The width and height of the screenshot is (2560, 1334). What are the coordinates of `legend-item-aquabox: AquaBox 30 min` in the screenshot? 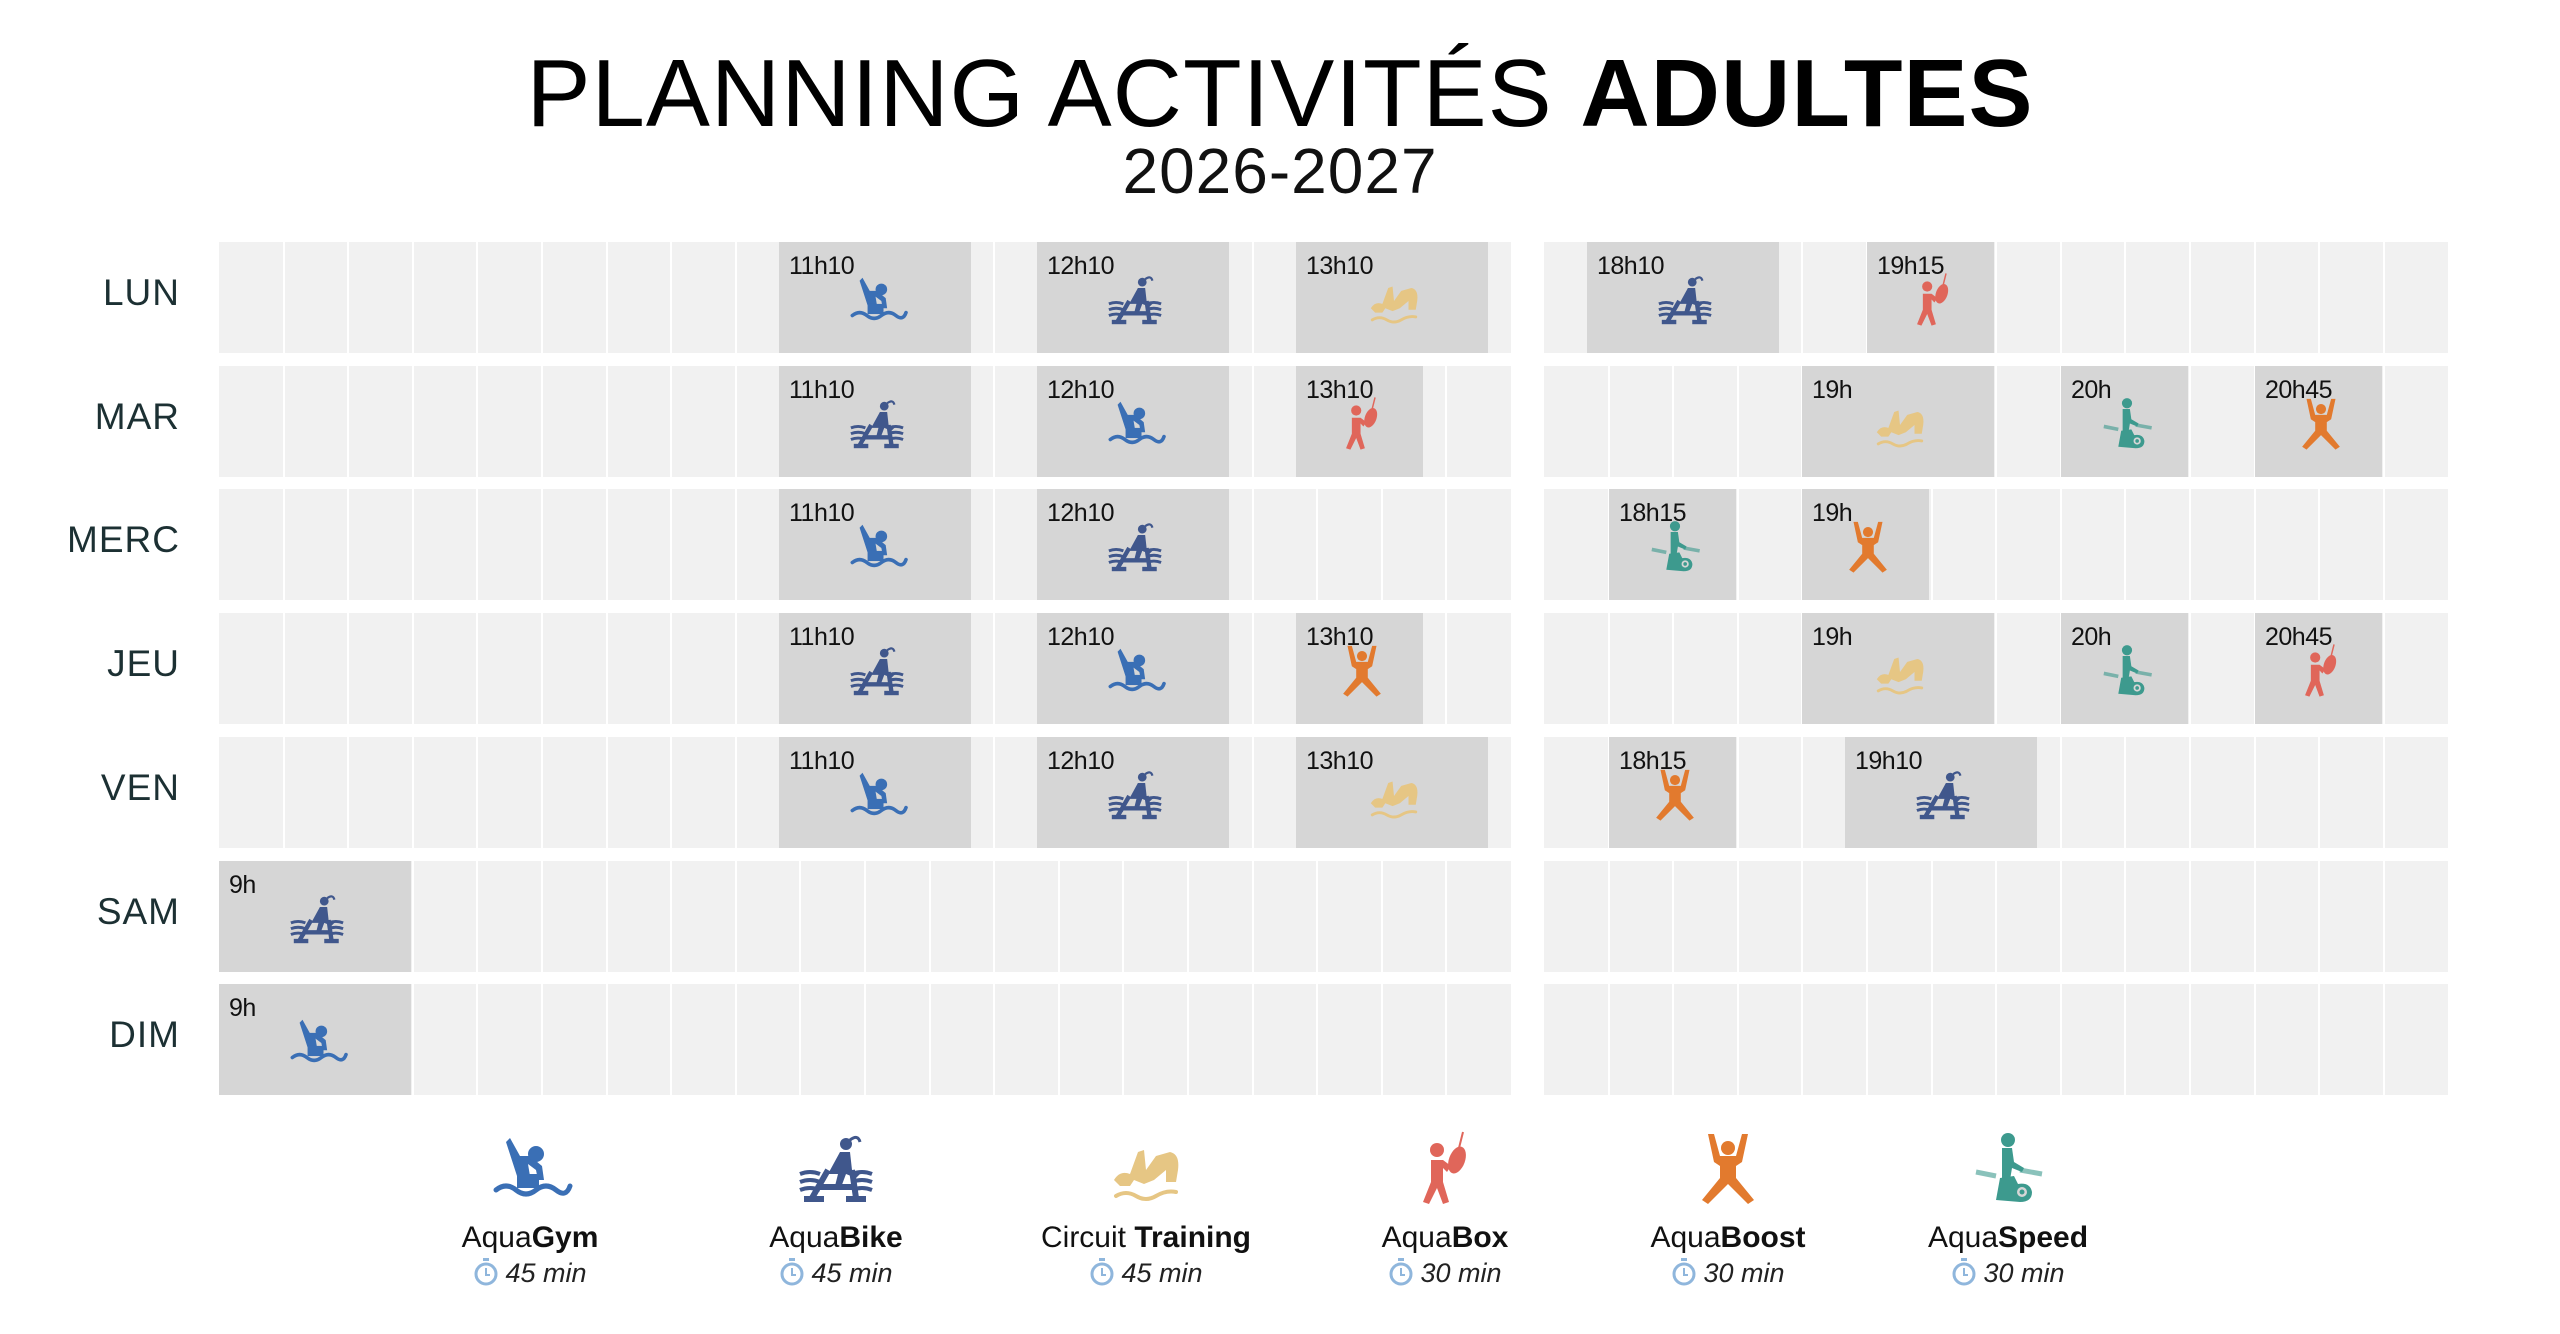 It's located at (1445, 1210).